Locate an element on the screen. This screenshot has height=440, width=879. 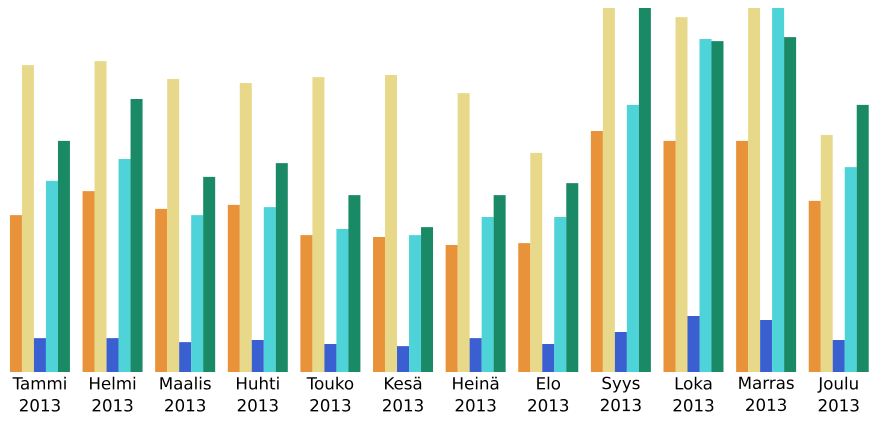
x-tick-label: Touko 2013 is located at coordinates (330, 394).